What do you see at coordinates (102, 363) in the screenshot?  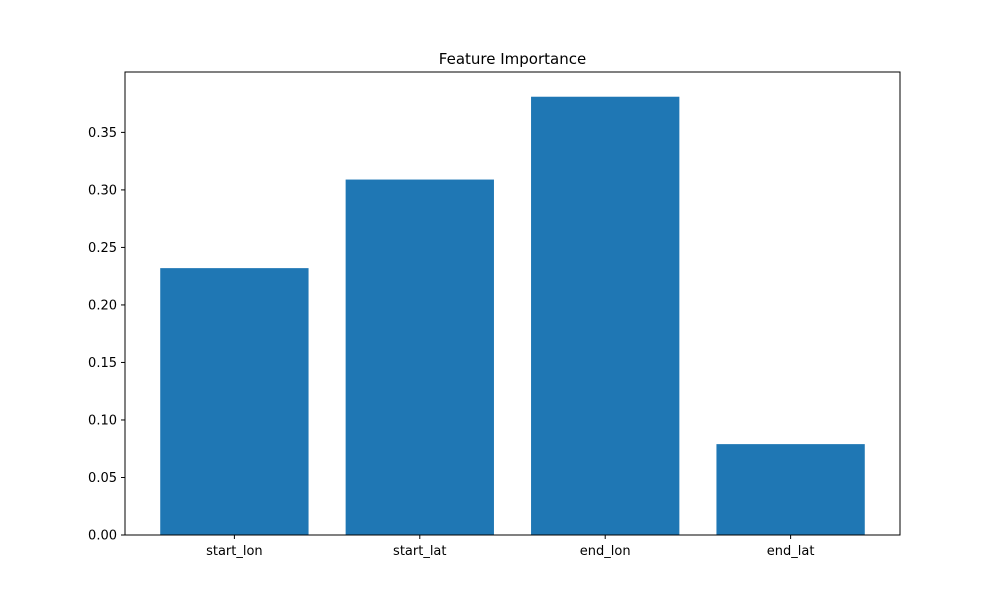 I see `y-tick-label: 0.15` at bounding box center [102, 363].